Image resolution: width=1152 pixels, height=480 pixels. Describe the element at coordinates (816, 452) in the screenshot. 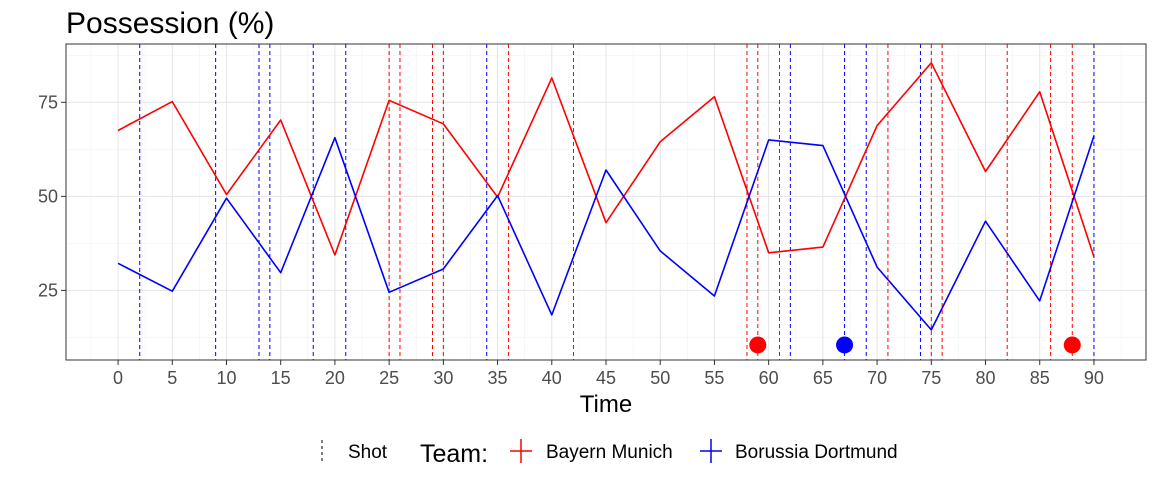

I see `legend-label-dortmund: Borussia Dortmund` at that location.